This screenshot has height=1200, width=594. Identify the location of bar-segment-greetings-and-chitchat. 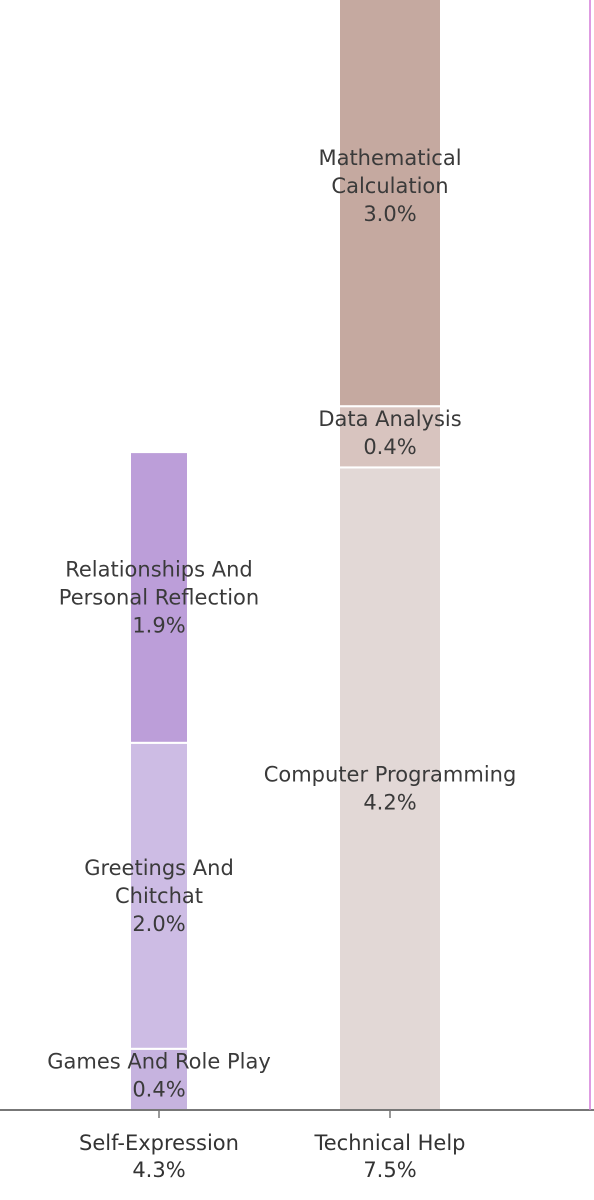
(159, 895).